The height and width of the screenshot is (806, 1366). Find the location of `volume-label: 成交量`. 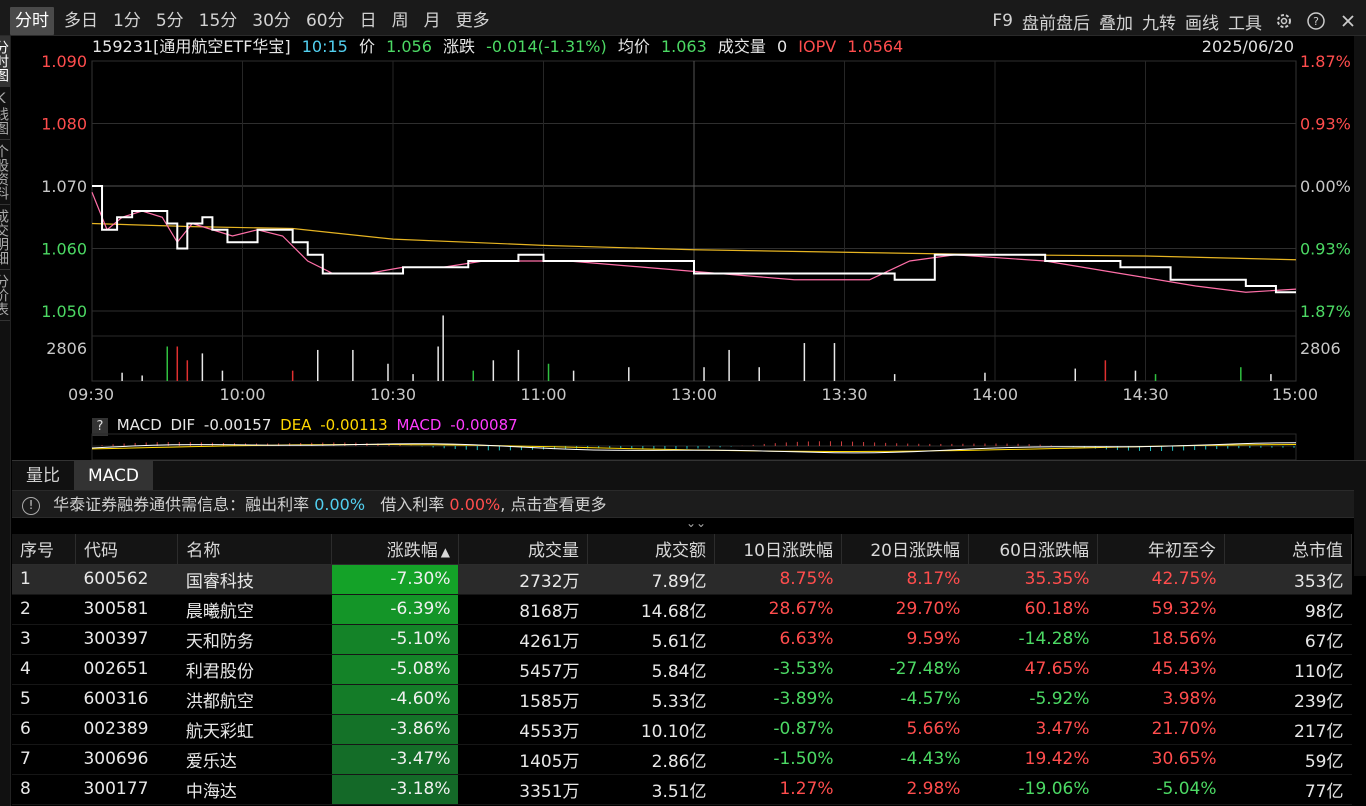

volume-label: 成交量 is located at coordinates (741, 46).